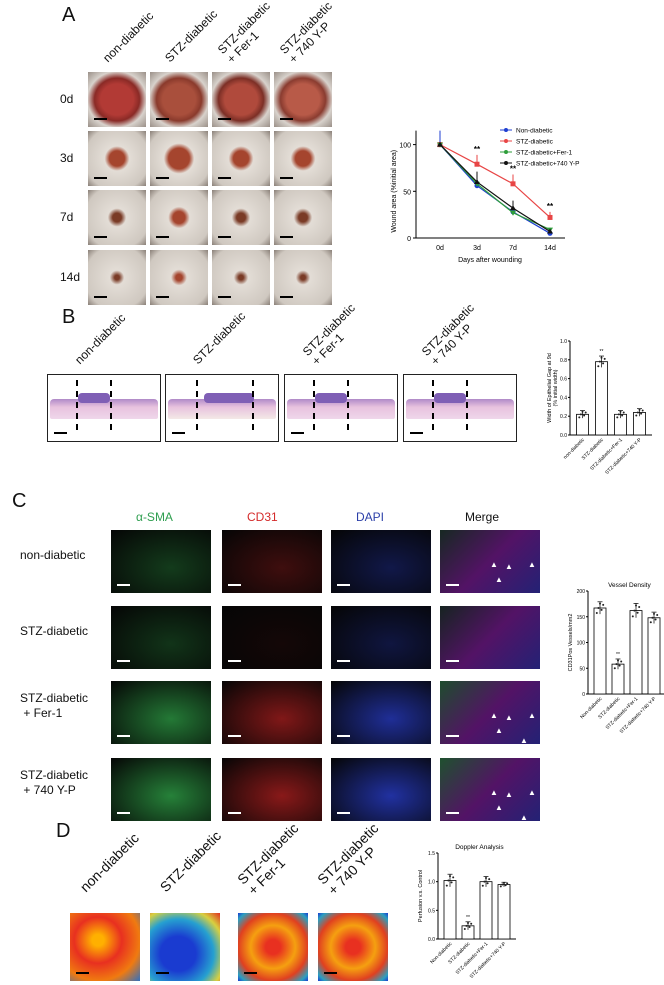 This screenshot has height=985, width=664. Describe the element at coordinates (506, 152) in the screenshot. I see `legend-marker` at that location.